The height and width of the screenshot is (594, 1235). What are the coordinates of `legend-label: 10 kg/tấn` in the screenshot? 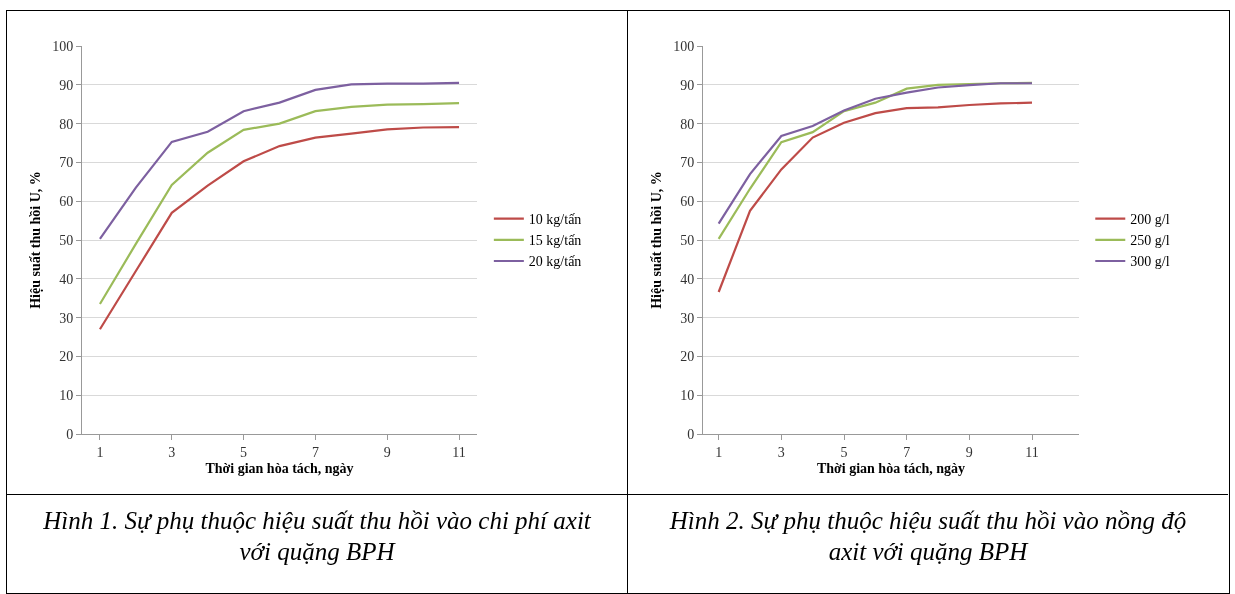 It's located at (555, 220).